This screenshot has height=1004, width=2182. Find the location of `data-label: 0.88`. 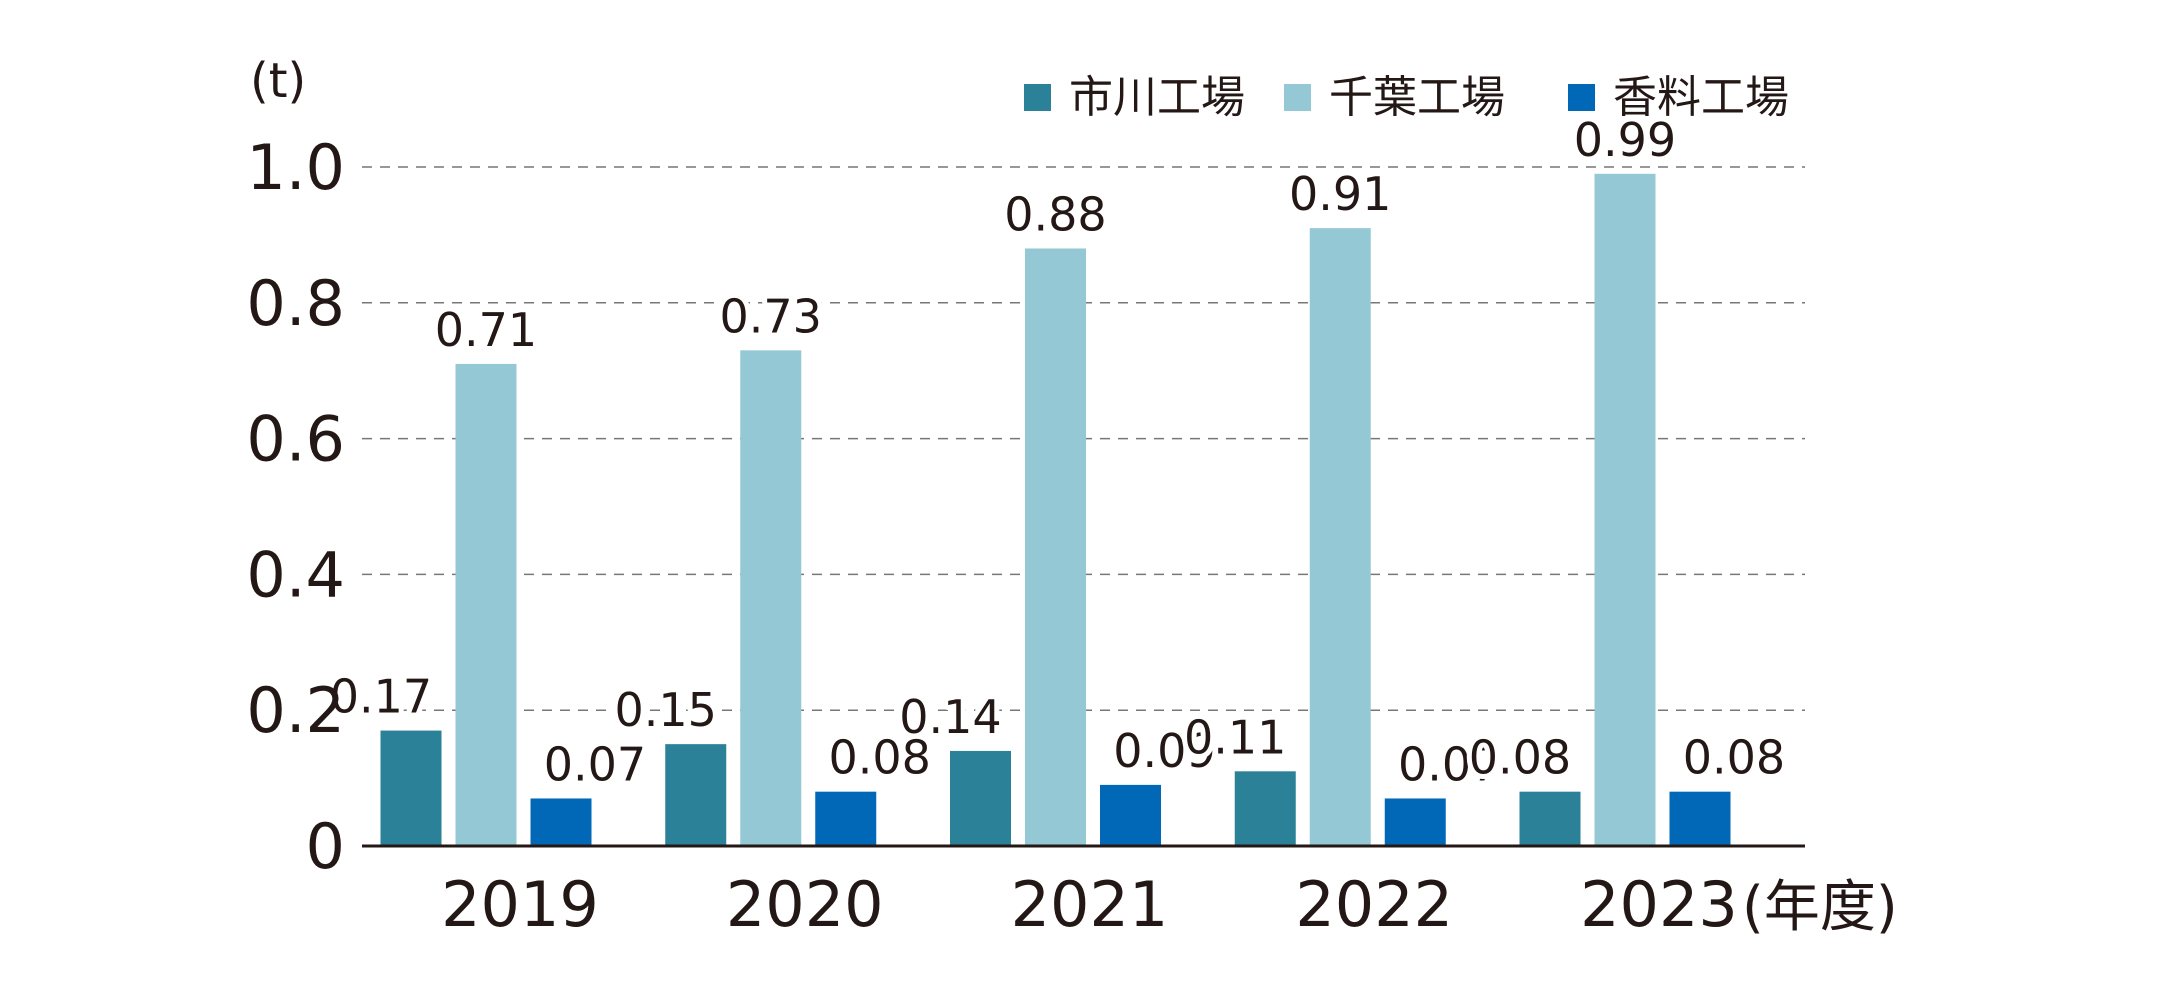

data-label: 0.88 is located at coordinates (1055, 214).